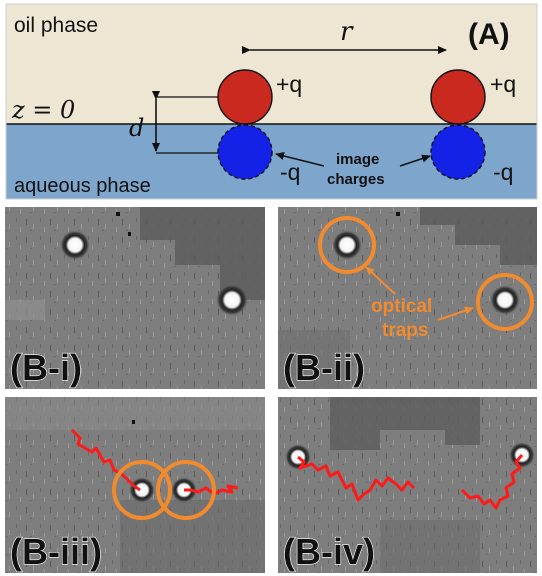 Image resolution: width=542 pixels, height=576 pixels. What do you see at coordinates (82, 186) in the screenshot?
I see `aqueous-phase-label: aqueous phase` at bounding box center [82, 186].